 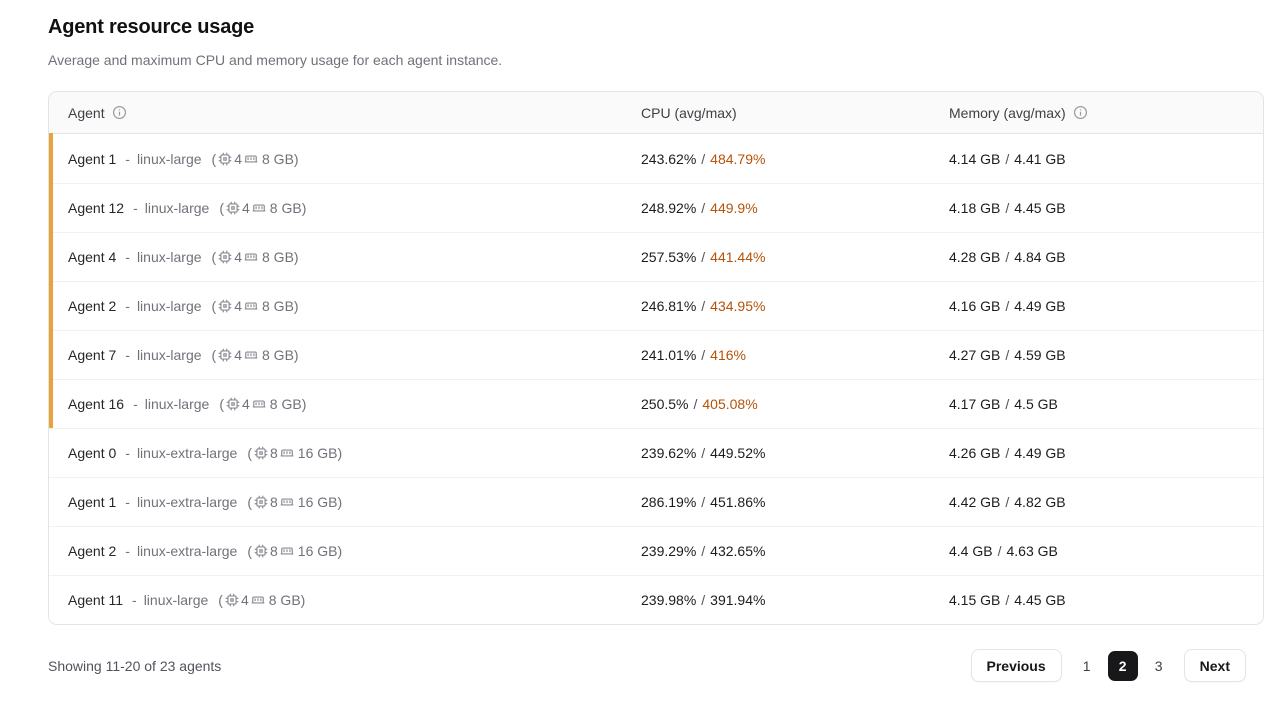 I want to click on agent-name: Agent 7, so click(x=92, y=355).